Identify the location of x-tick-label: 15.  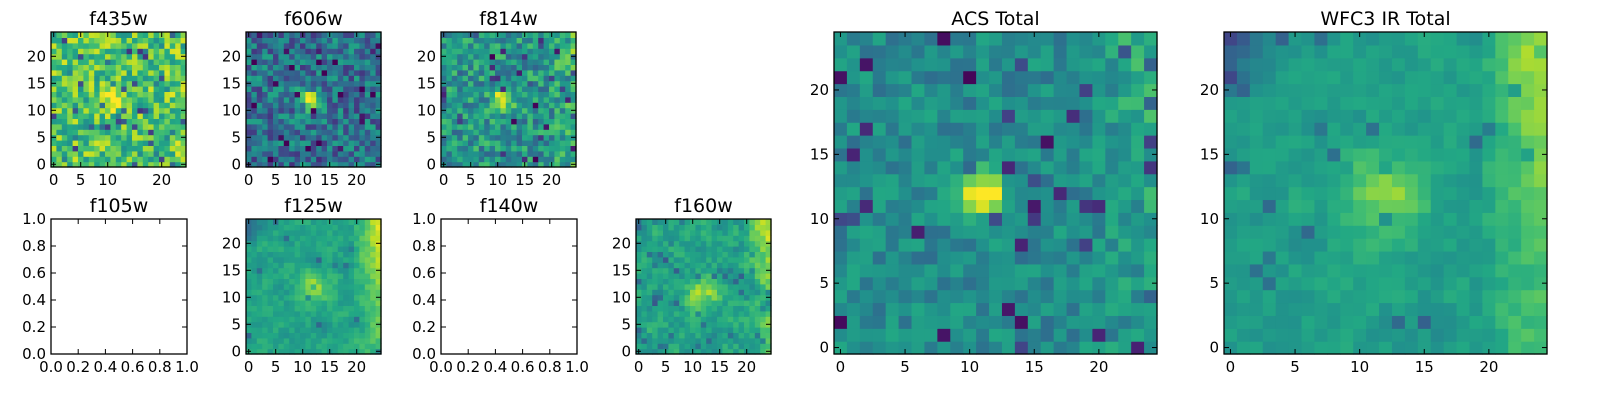
(524, 180).